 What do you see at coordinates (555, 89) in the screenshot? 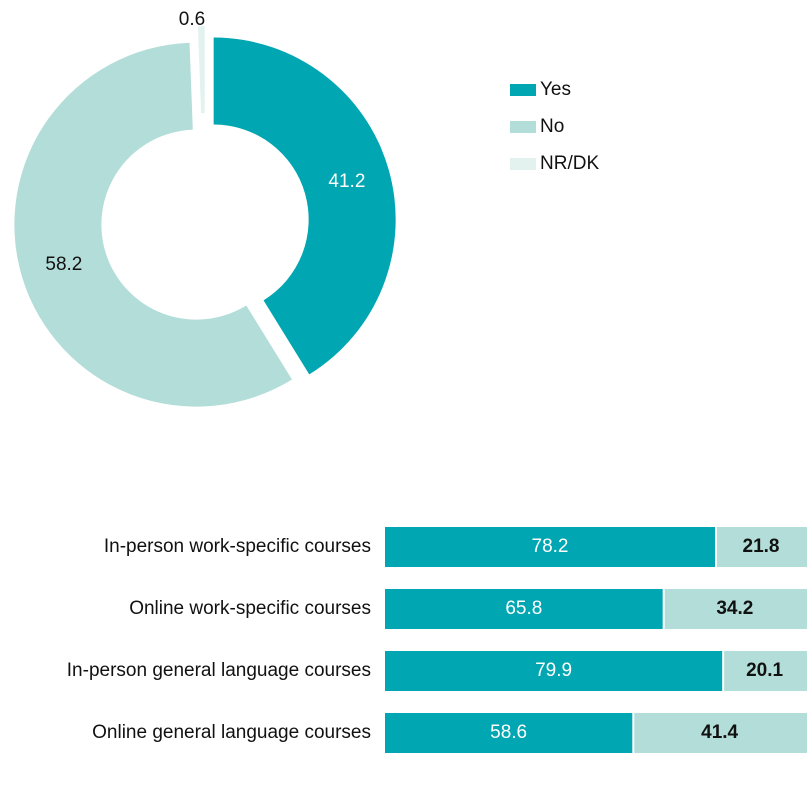
I see `legend-label: Yes` at bounding box center [555, 89].